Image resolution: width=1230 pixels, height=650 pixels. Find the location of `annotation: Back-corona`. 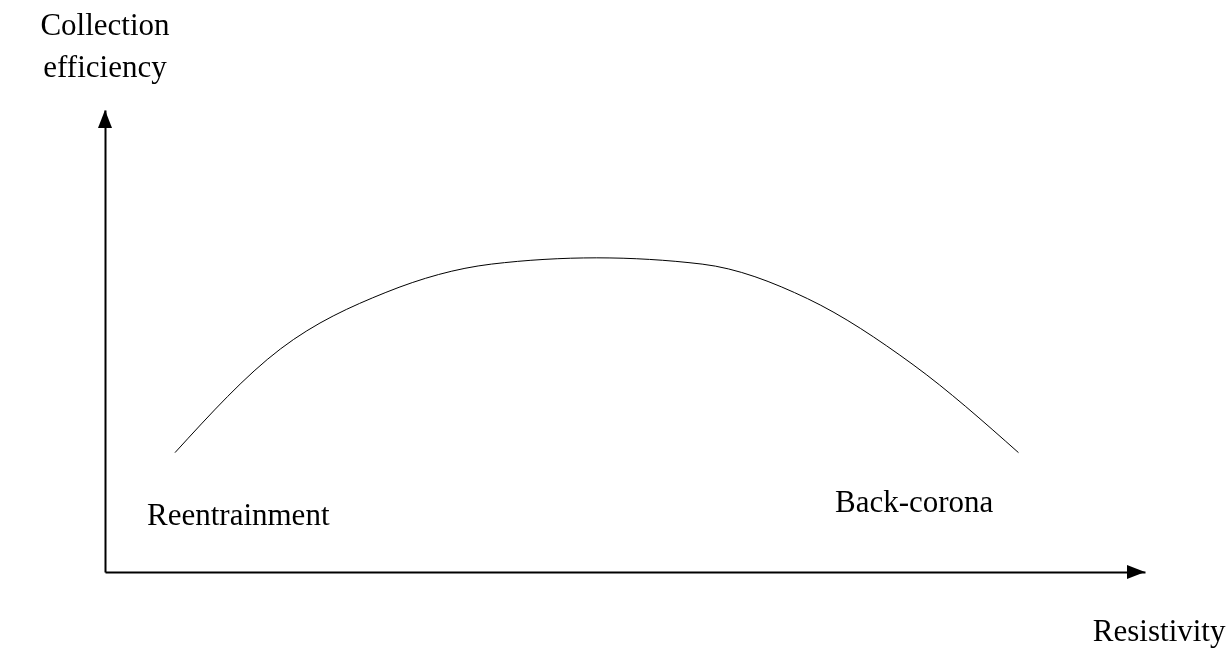

annotation: Back-corona is located at coordinates (914, 501).